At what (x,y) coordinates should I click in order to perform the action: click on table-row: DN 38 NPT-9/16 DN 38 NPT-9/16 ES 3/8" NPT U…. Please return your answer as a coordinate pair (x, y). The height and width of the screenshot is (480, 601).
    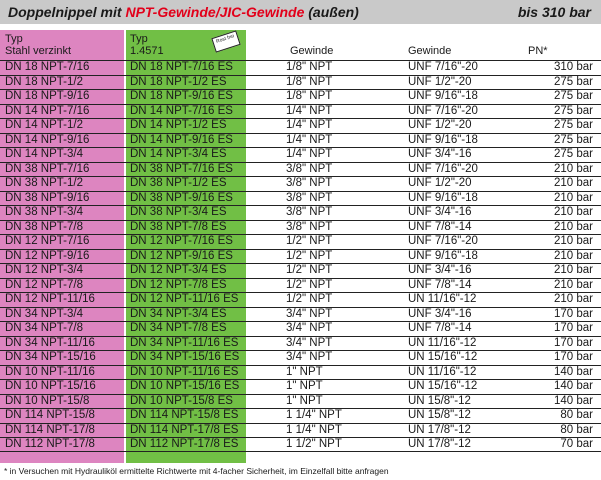
    Looking at the image, I should click on (300, 198).